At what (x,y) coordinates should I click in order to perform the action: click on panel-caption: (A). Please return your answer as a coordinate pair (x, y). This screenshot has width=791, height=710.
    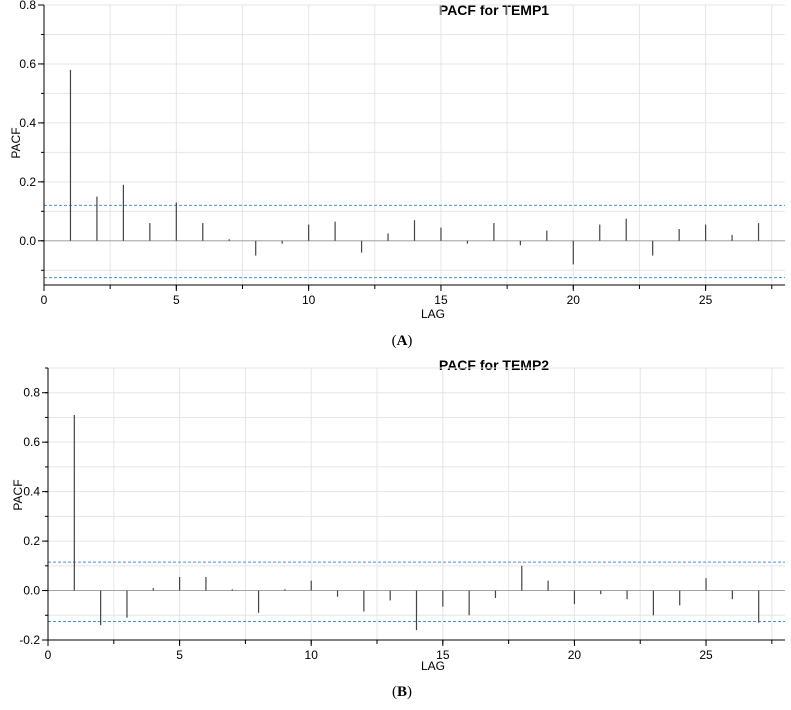
    Looking at the image, I should click on (402, 341).